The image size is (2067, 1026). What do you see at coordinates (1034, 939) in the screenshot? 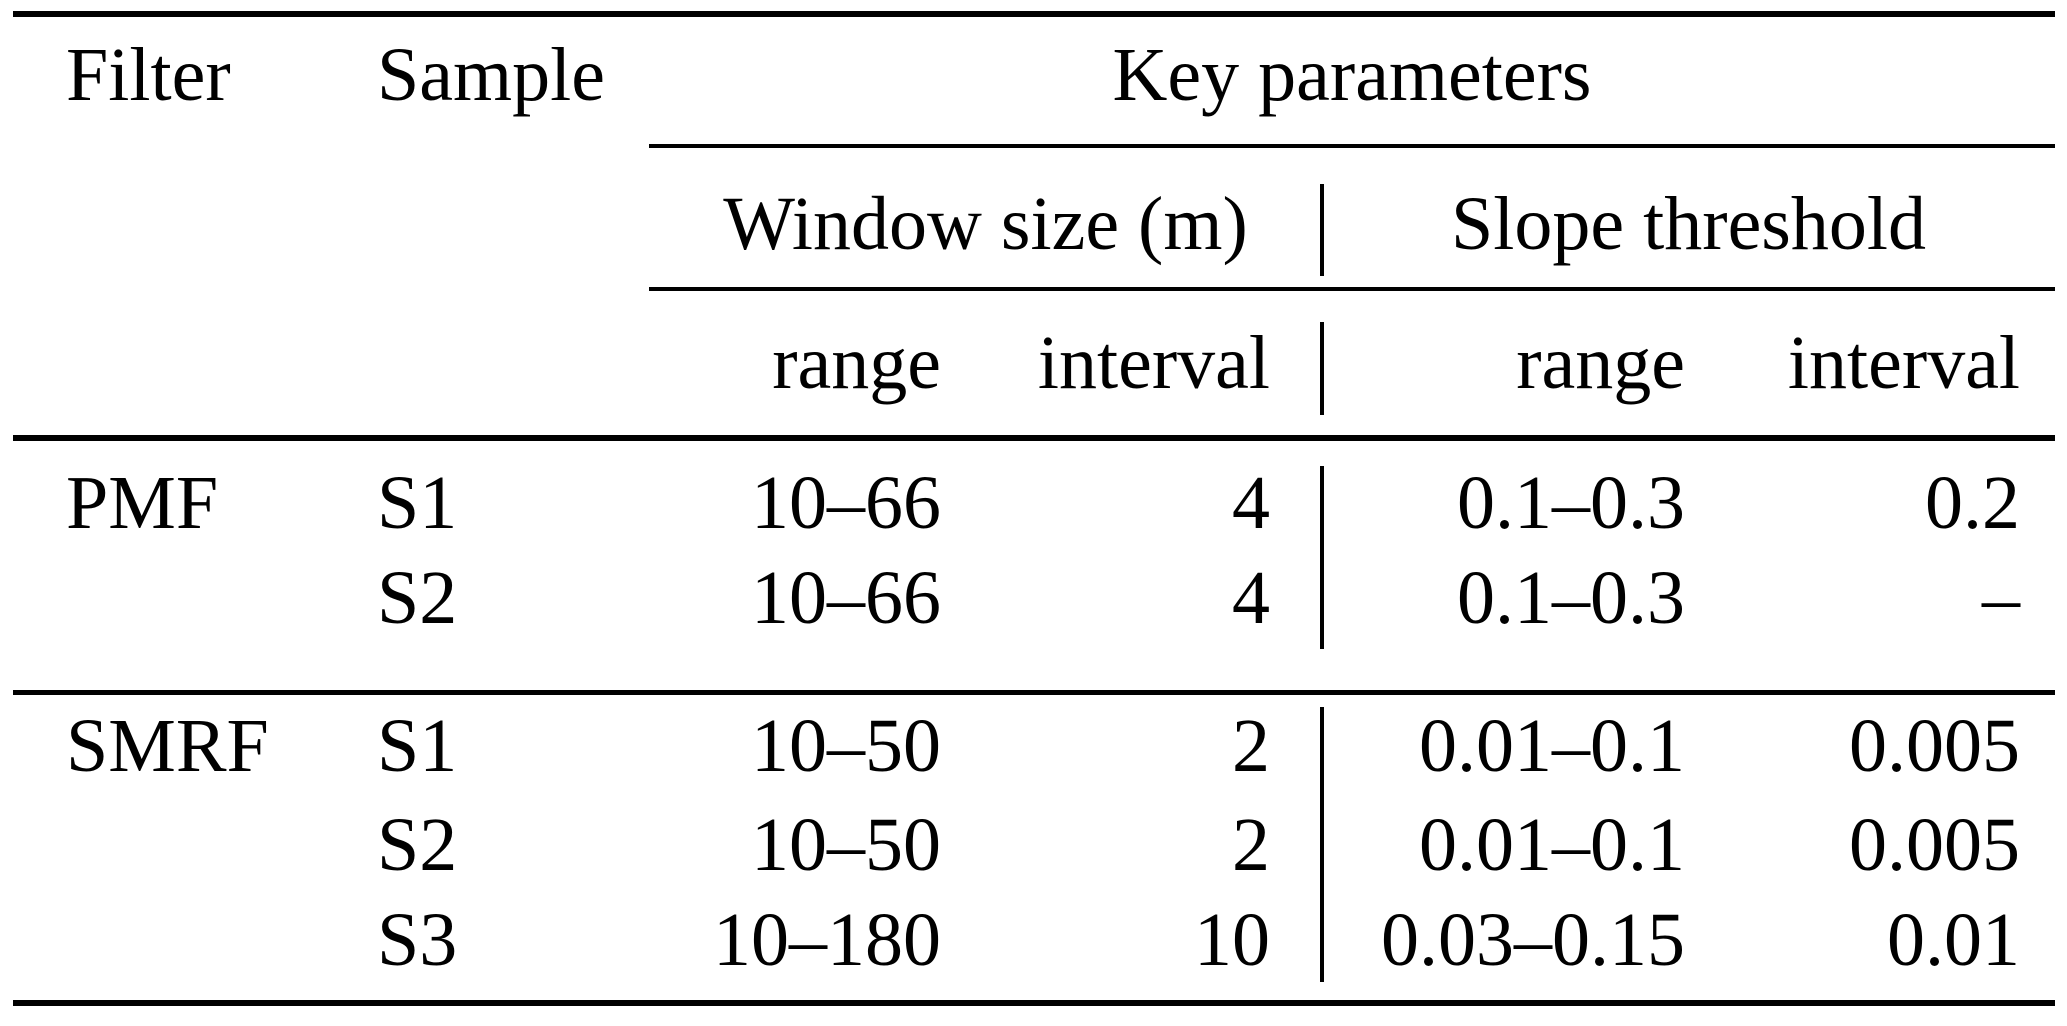
I see `table-row: S3 10–180 10 0.03–0.15 0.01` at bounding box center [1034, 939].